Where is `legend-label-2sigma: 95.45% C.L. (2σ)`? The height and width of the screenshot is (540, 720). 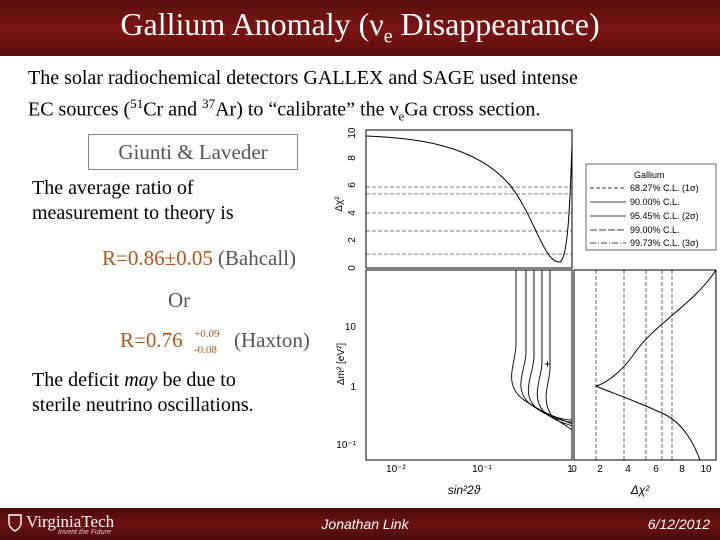
legend-label-2sigma: 95.45% C.L. (2σ) is located at coordinates (664, 216).